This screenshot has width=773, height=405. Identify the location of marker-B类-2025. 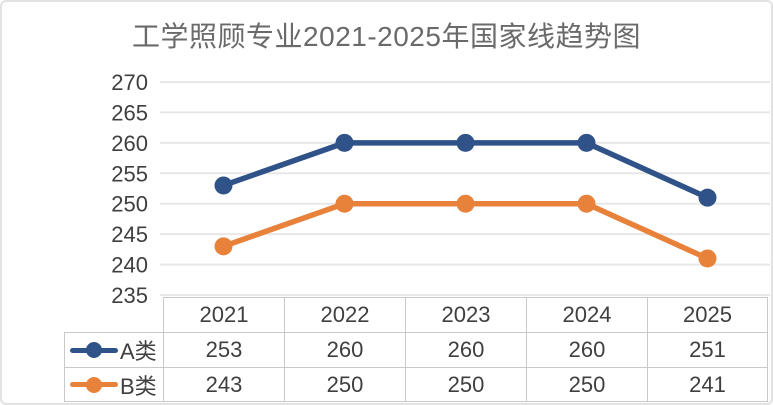
(707, 258).